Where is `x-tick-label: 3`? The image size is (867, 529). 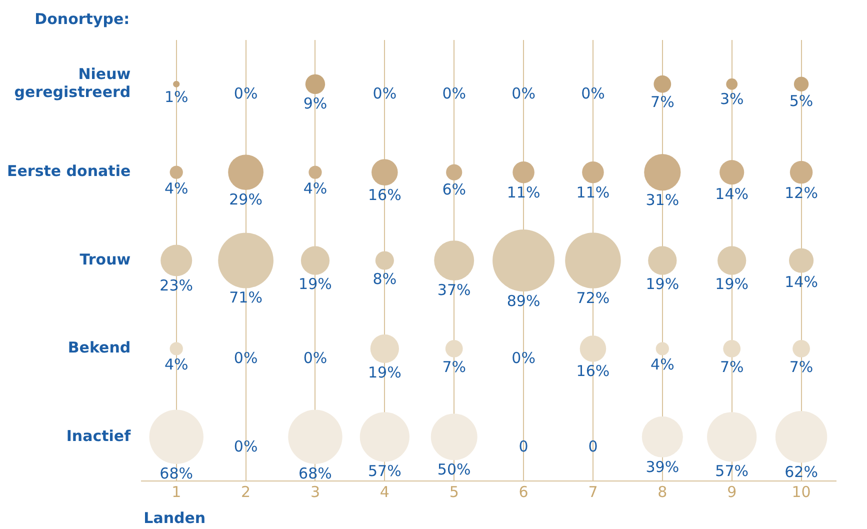
x-tick-label: 3 is located at coordinates (315, 491).